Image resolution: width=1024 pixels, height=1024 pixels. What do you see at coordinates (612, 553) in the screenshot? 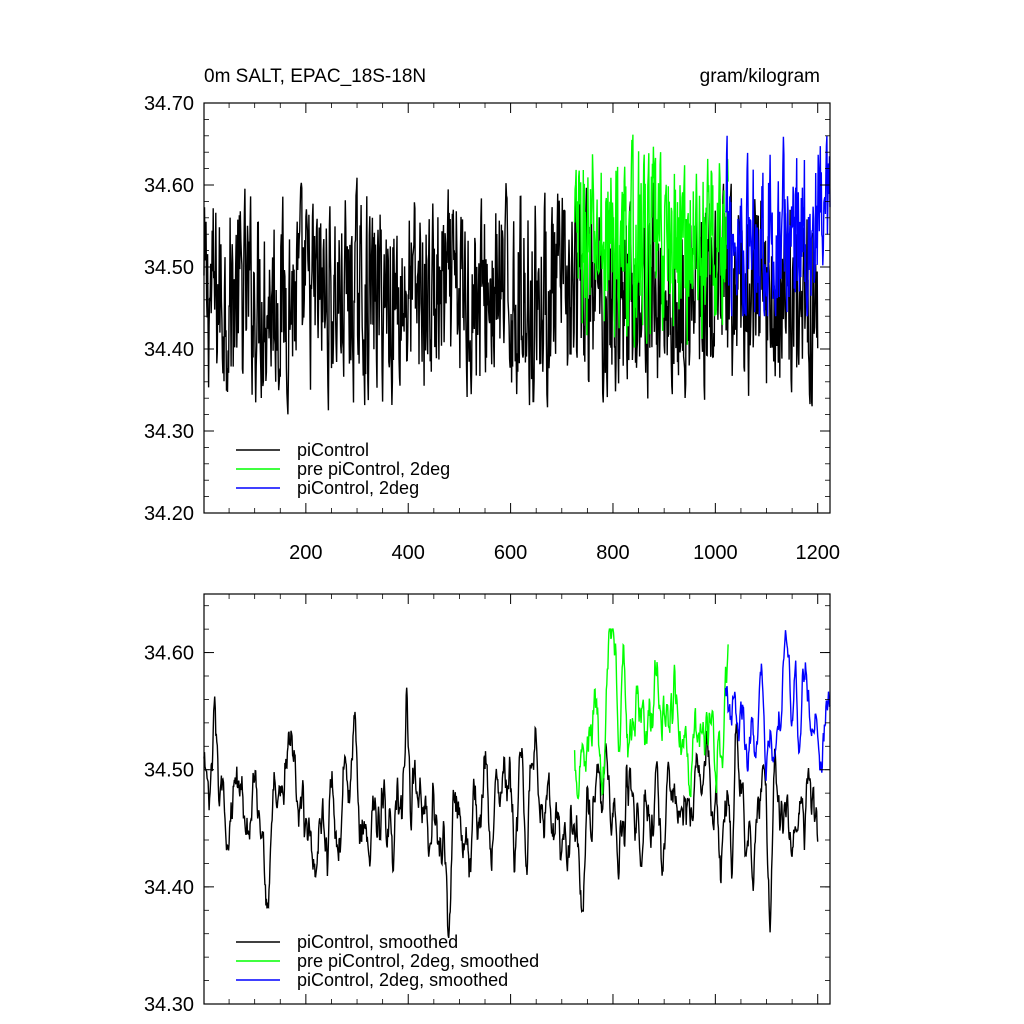
I see `x-tick-label: 800` at bounding box center [612, 553].